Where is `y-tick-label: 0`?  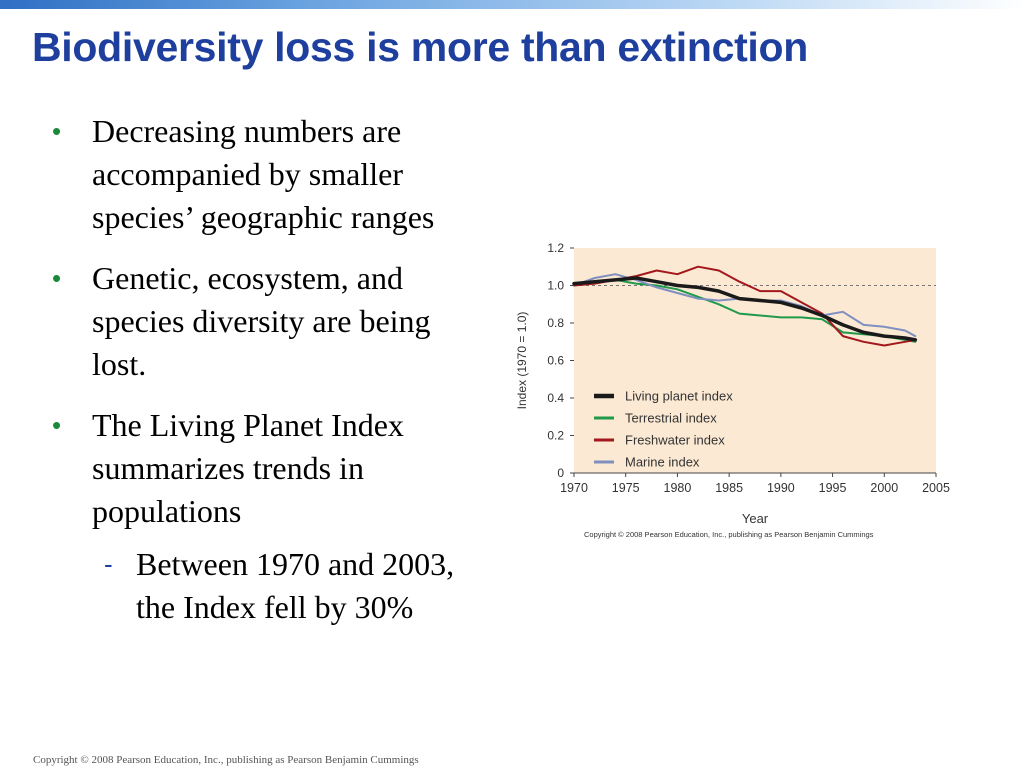 y-tick-label: 0 is located at coordinates (560, 473).